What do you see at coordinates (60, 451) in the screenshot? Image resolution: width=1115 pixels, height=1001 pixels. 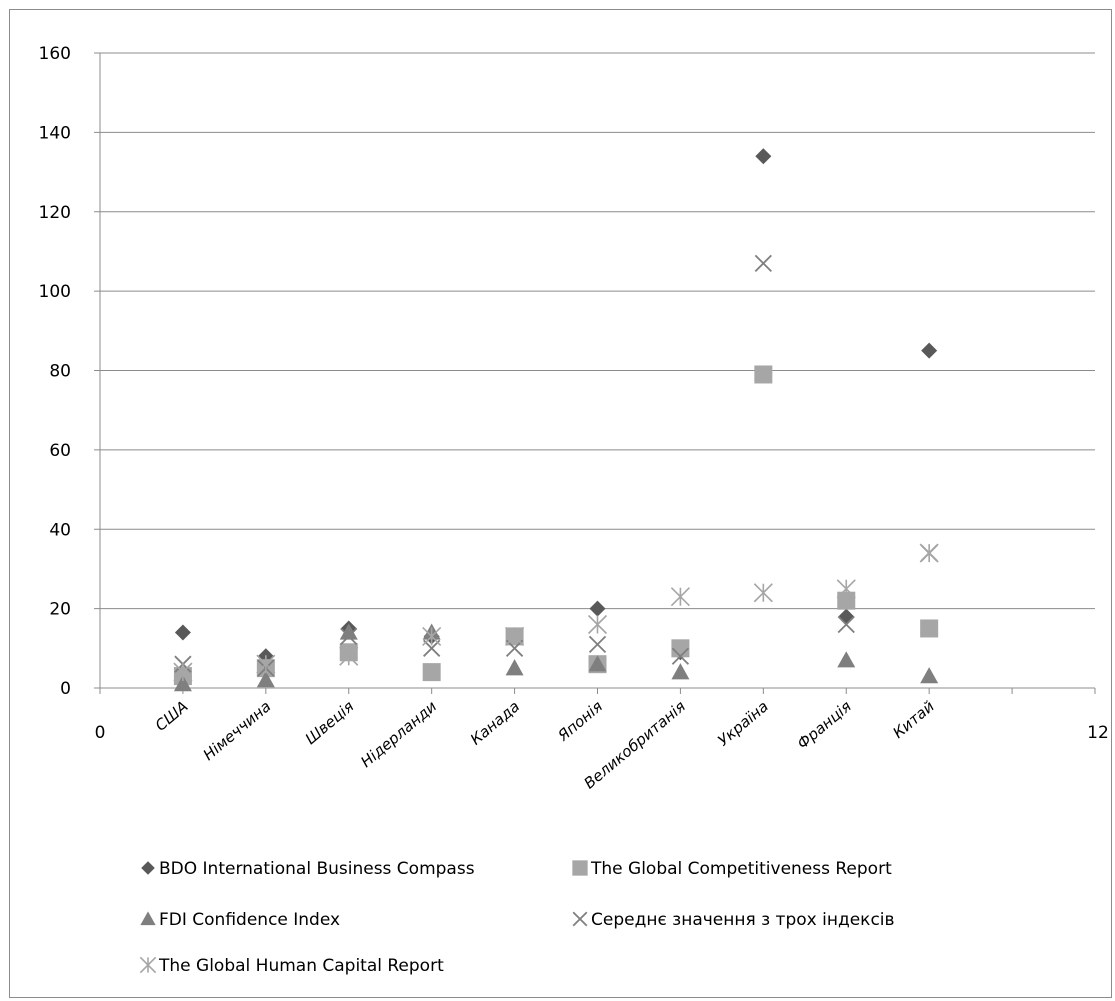 I see `y-tick-label: 60` at bounding box center [60, 451].